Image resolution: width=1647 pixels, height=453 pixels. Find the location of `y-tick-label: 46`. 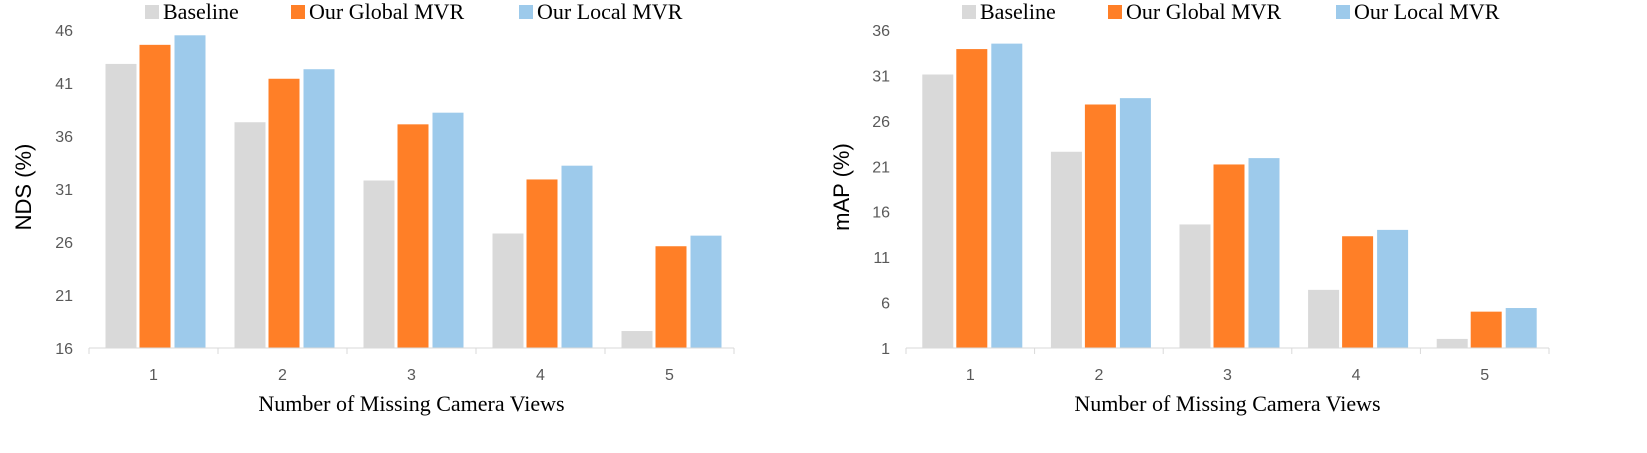

y-tick-label: 46 is located at coordinates (64, 31).